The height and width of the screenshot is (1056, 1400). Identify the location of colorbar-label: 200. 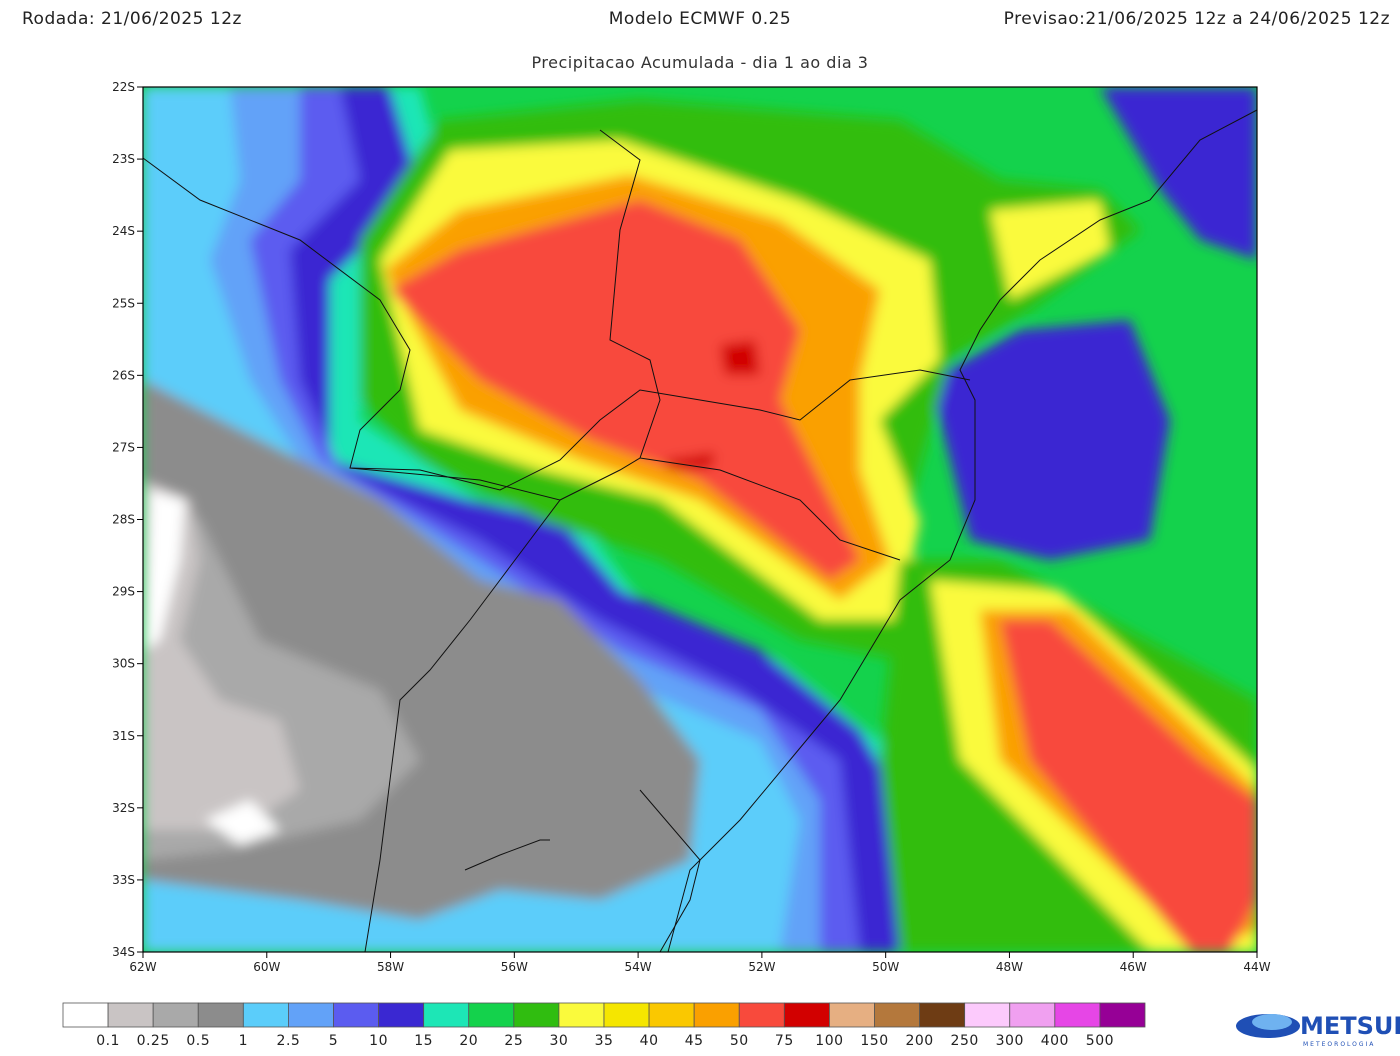
(919, 1041).